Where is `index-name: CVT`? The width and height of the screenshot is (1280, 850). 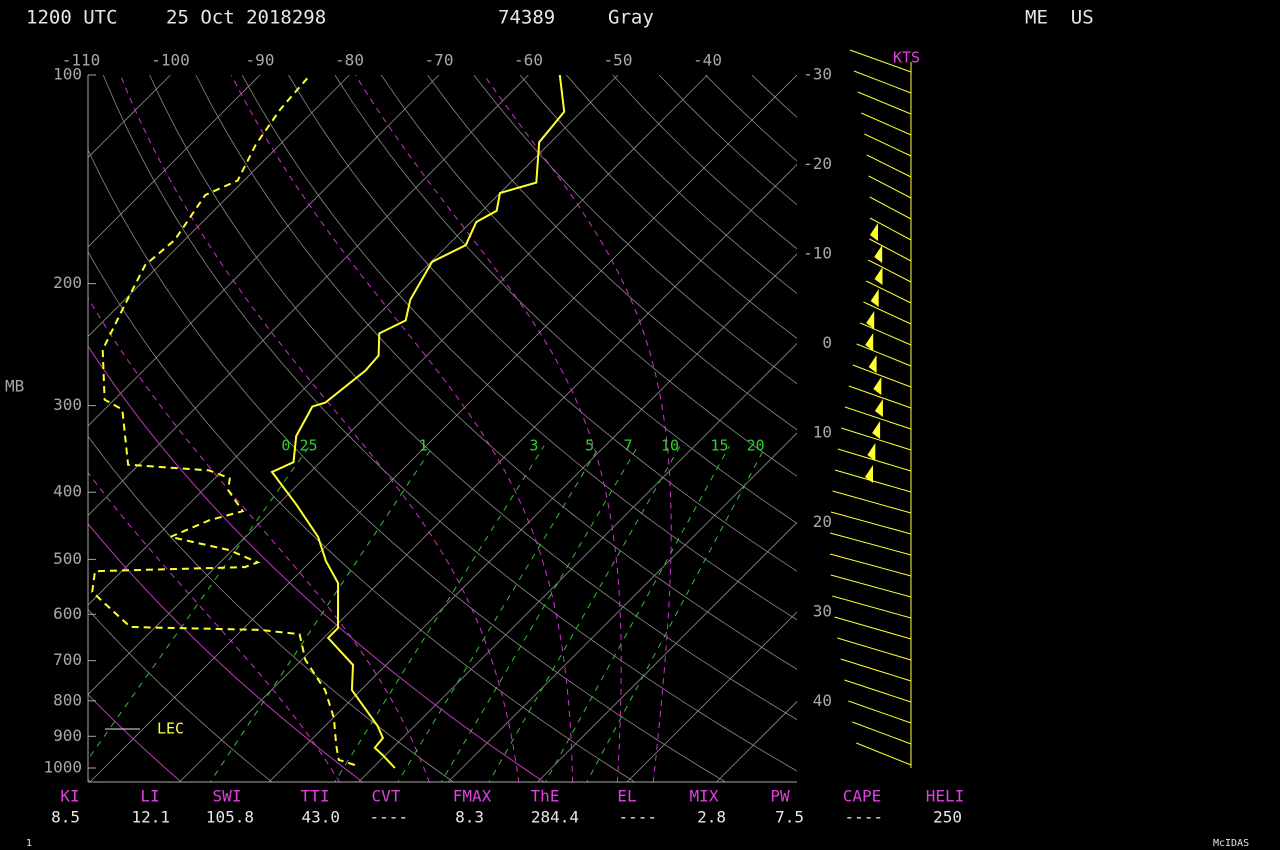 index-name: CVT is located at coordinates (386, 796).